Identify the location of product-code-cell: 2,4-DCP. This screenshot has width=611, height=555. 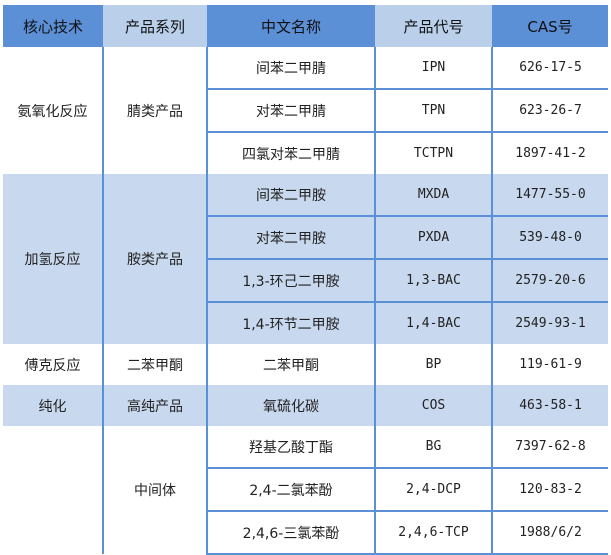
(433, 490).